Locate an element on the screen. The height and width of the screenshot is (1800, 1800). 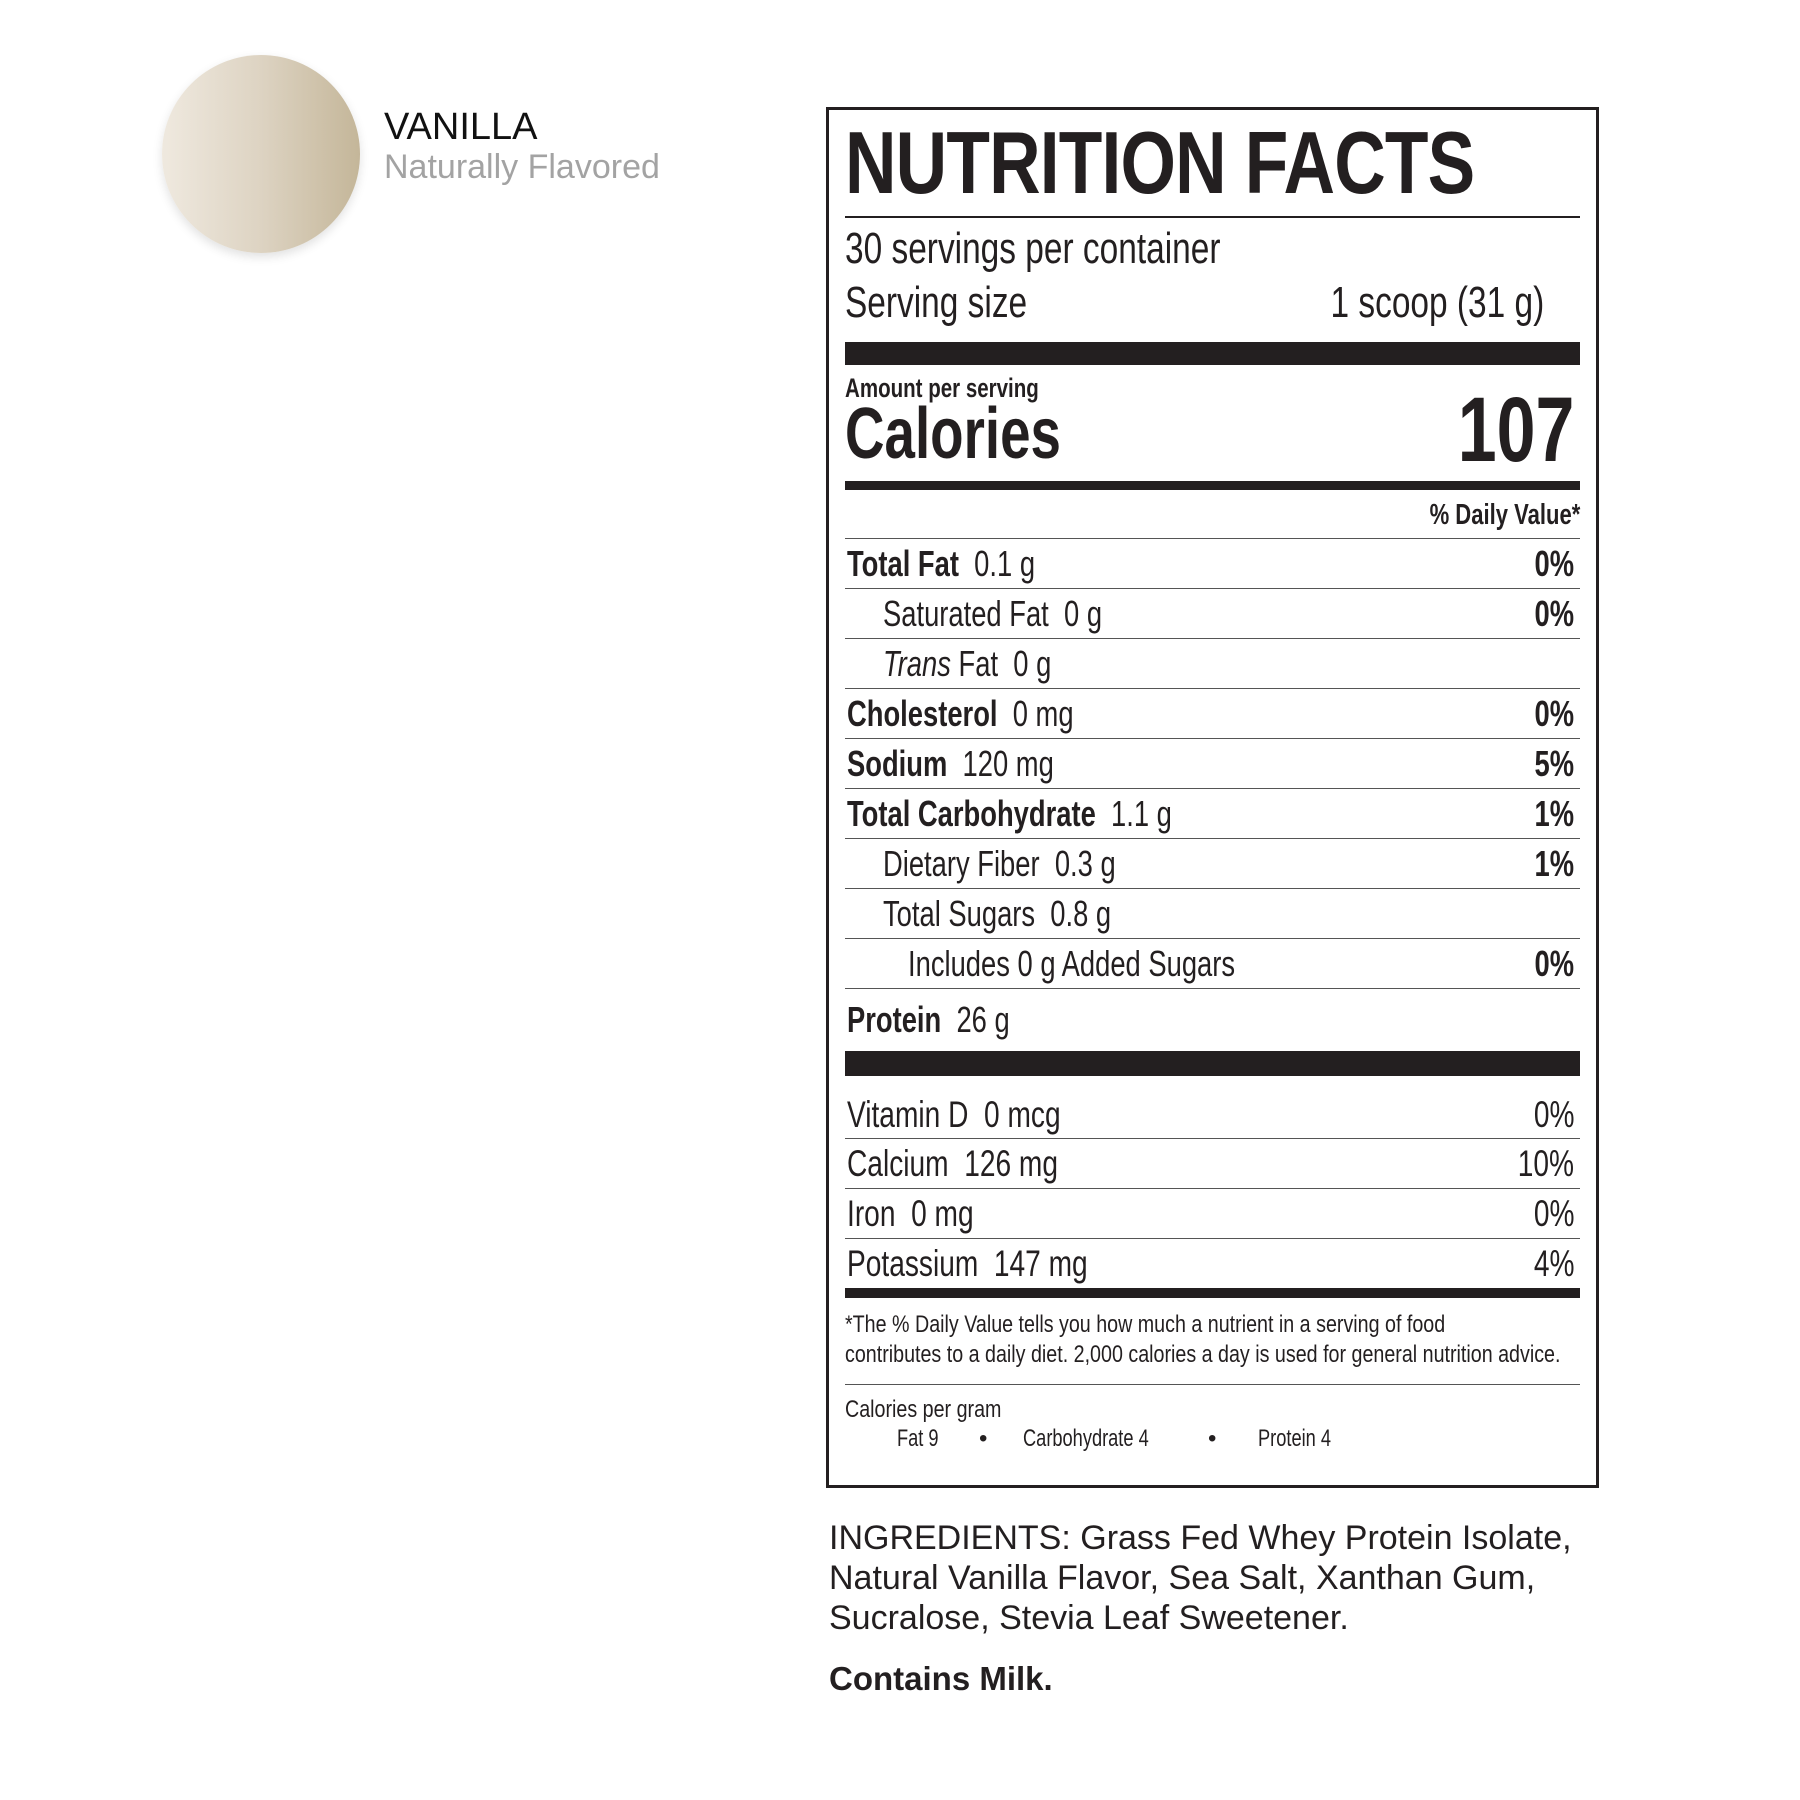
label-title-text: NUTRITION FACTS is located at coordinates (1160, 162).